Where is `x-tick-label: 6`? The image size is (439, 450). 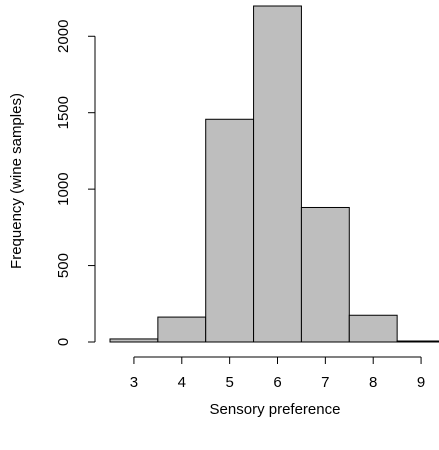
x-tick-label: 6 is located at coordinates (277, 382).